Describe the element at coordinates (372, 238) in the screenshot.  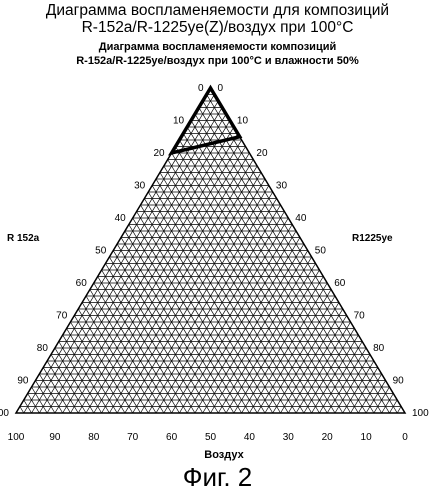
I see `right-component-label: R1225ye` at that location.